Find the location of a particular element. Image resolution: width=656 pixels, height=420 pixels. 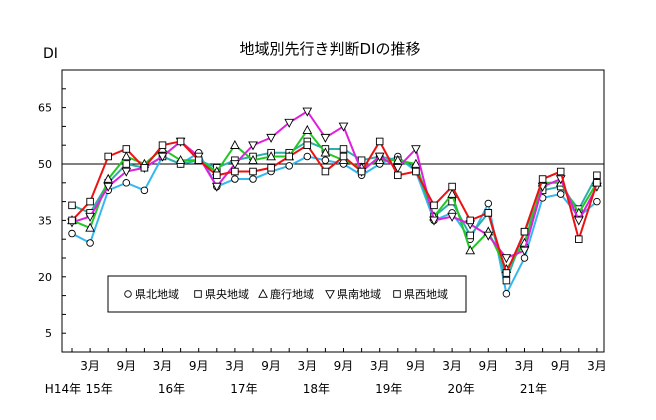

legend-item-3: 鹿行地域 is located at coordinates (286, 294).